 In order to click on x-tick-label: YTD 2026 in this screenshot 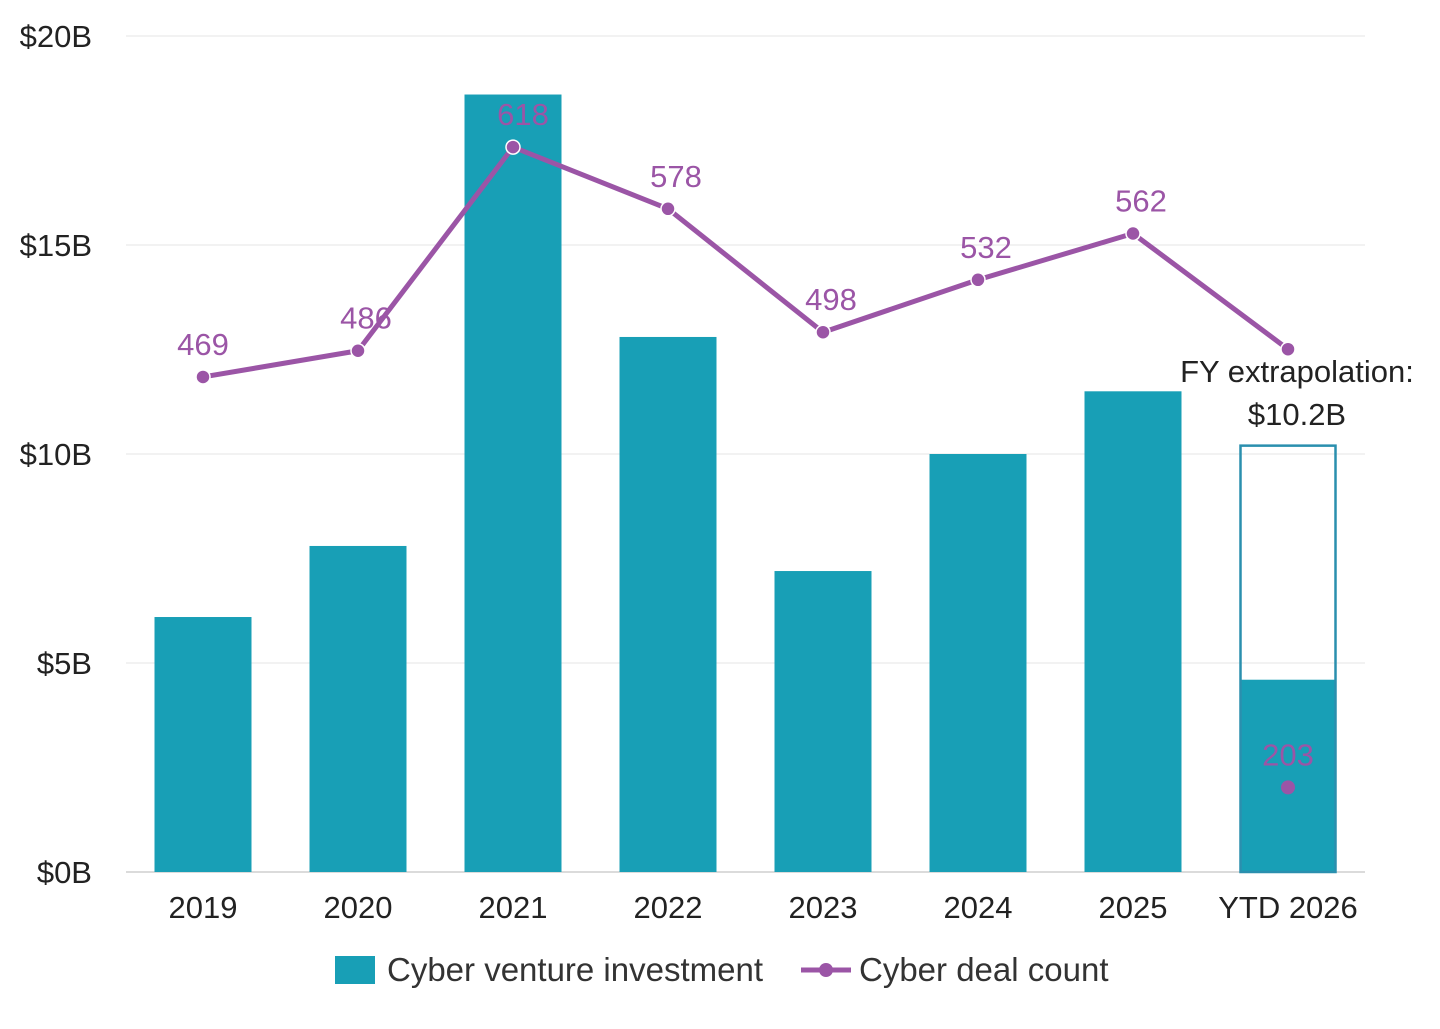, I will do `click(1288, 907)`.